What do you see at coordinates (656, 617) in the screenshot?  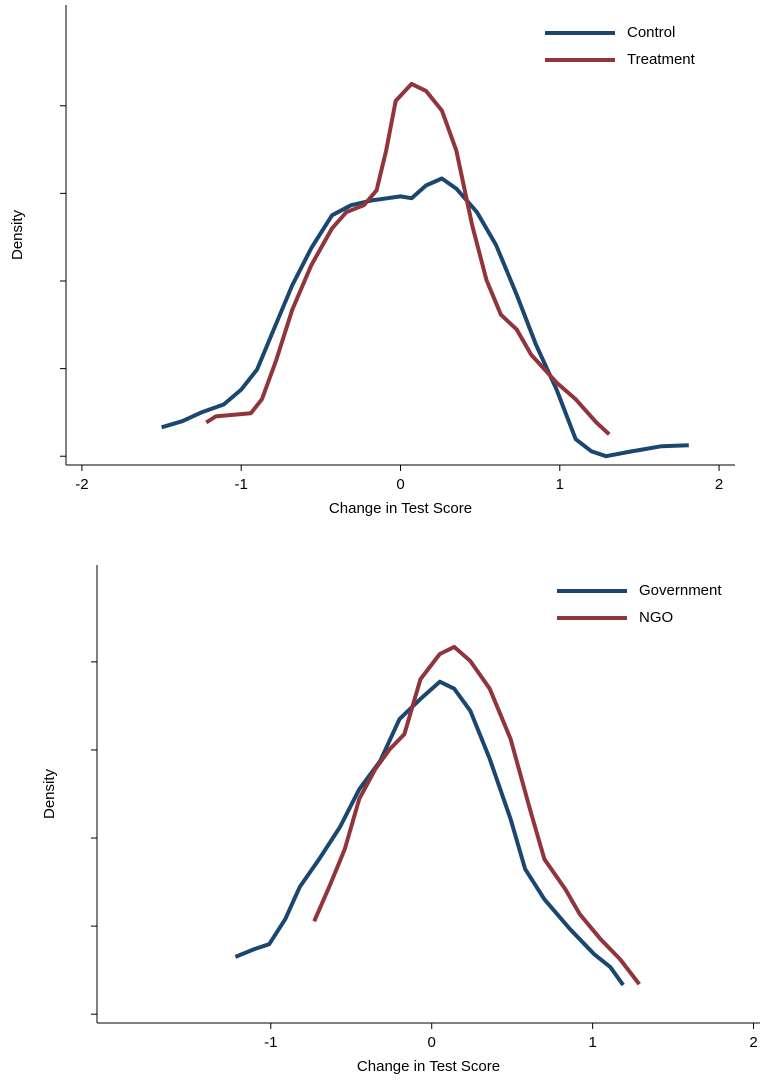 I see `legend-label: NGO` at bounding box center [656, 617].